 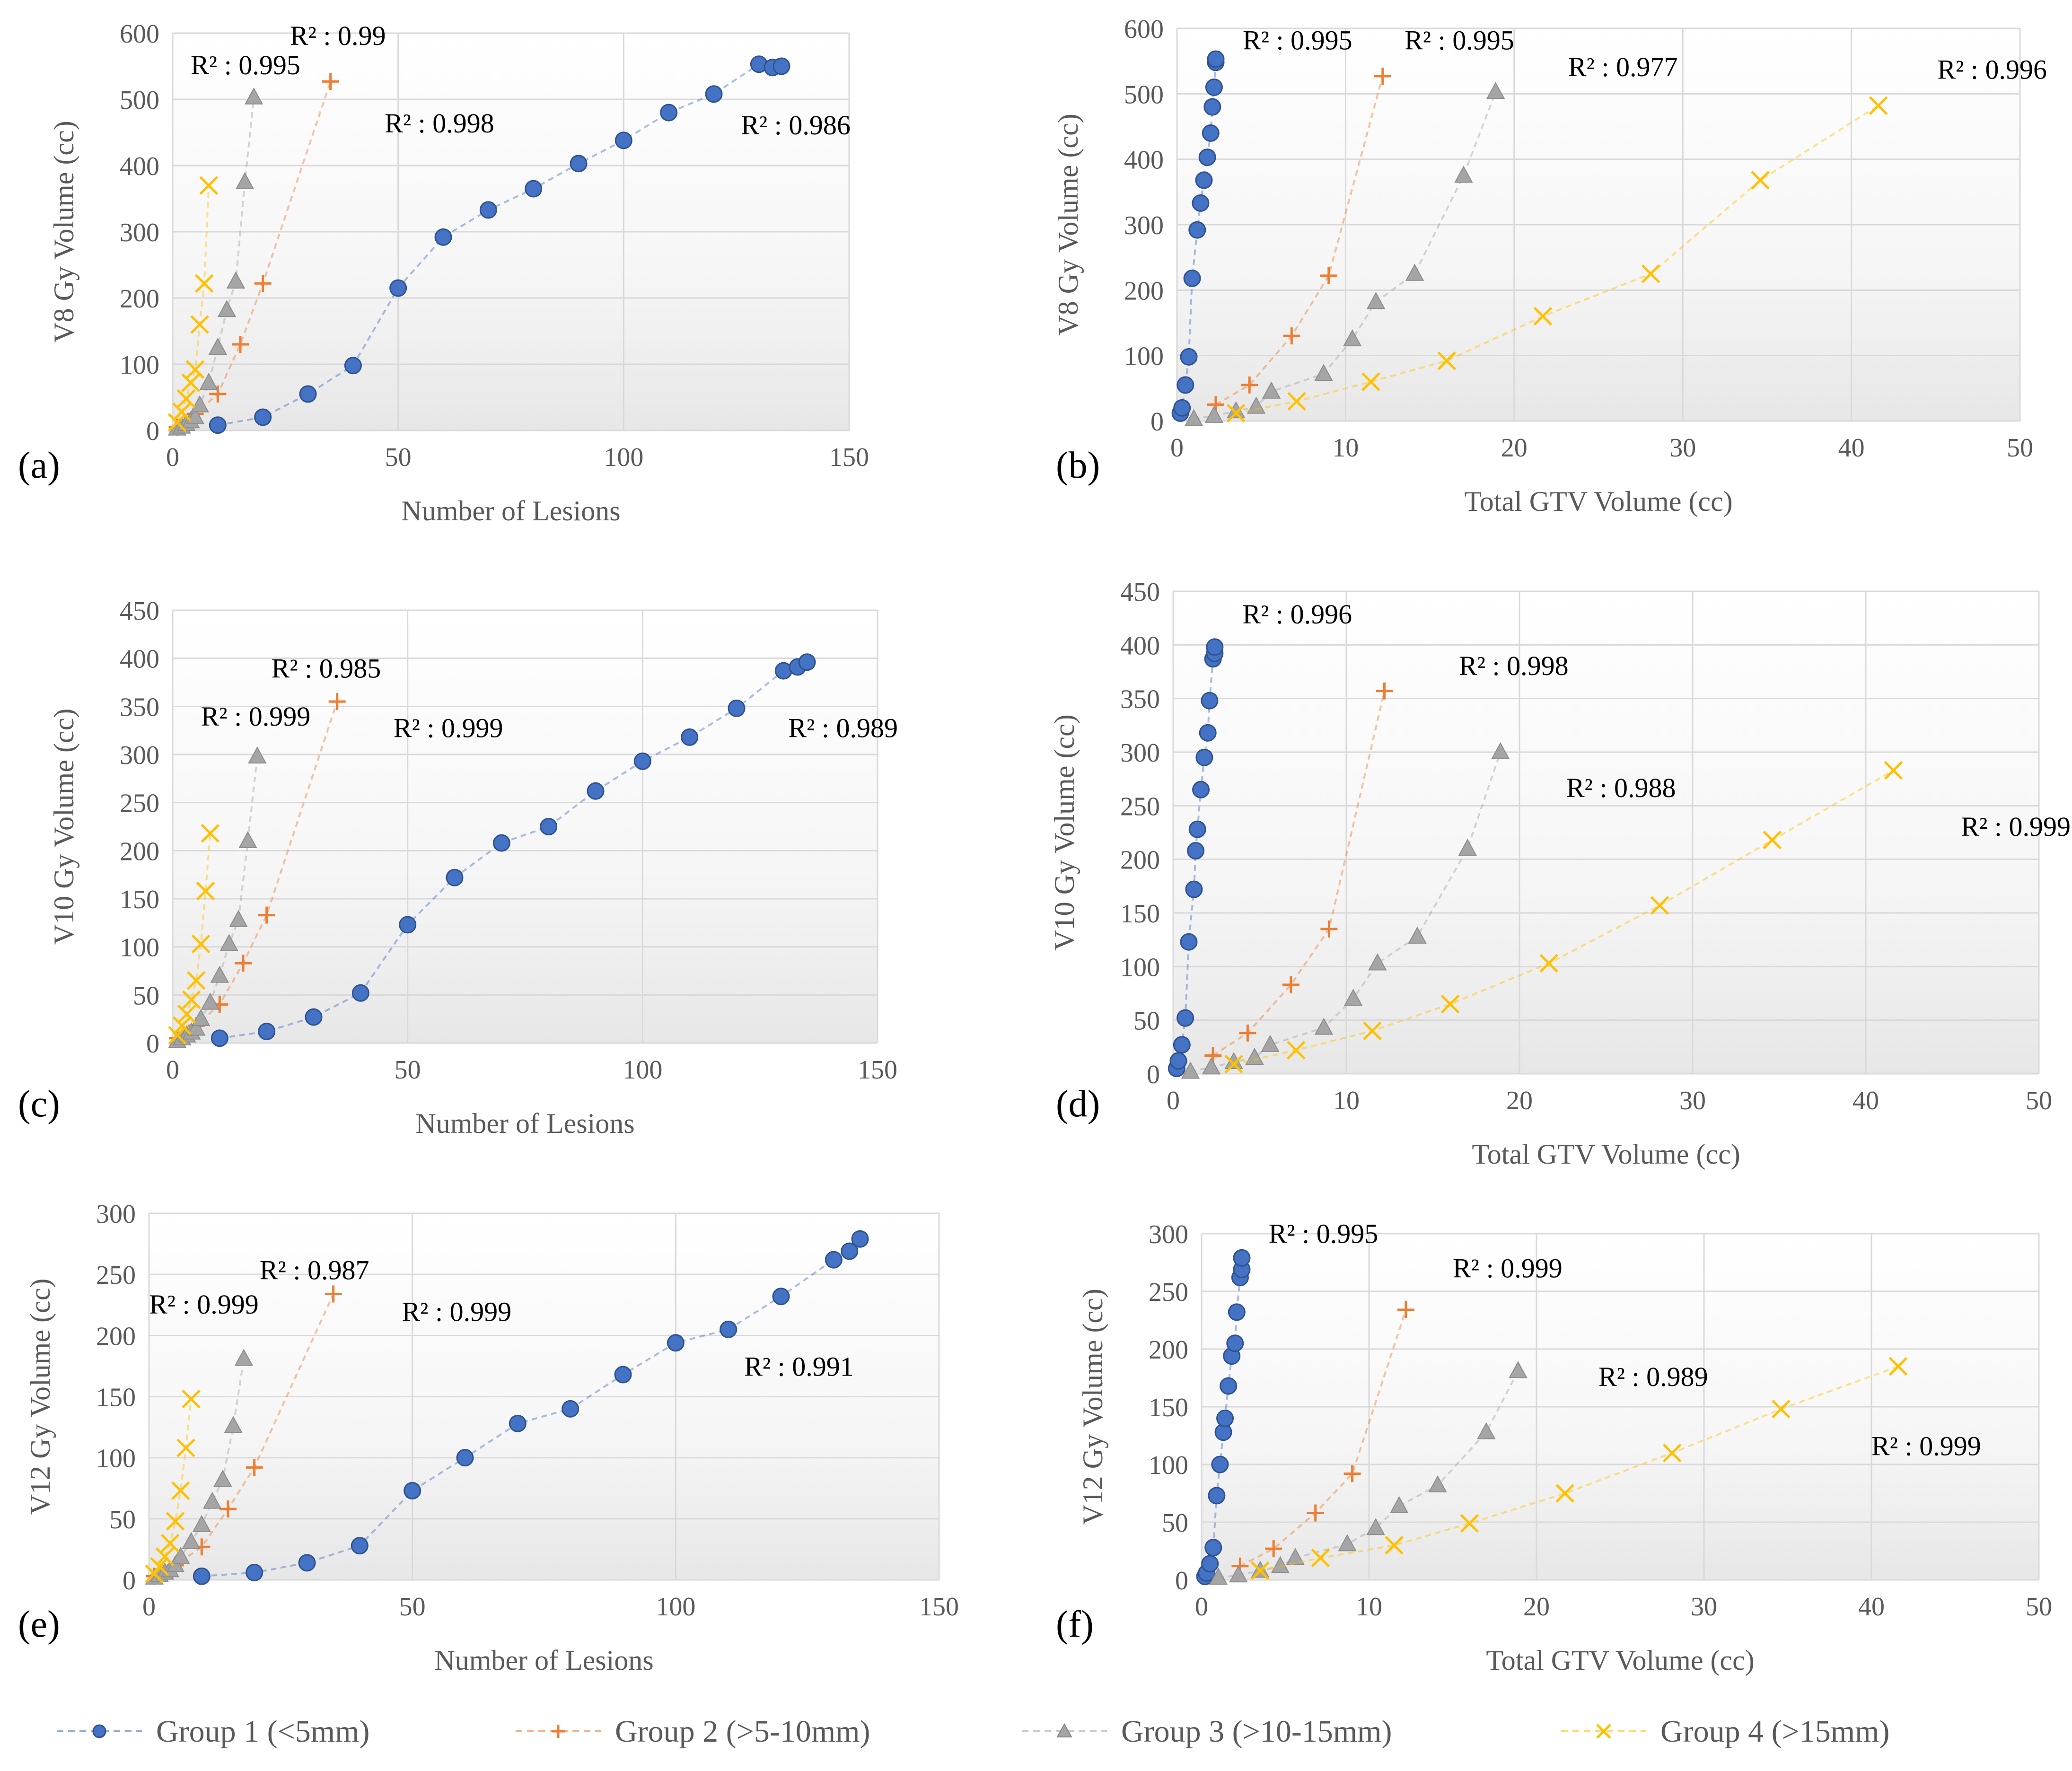 I want to click on r-squared-label: R² : 0.987, so click(x=314, y=1270).